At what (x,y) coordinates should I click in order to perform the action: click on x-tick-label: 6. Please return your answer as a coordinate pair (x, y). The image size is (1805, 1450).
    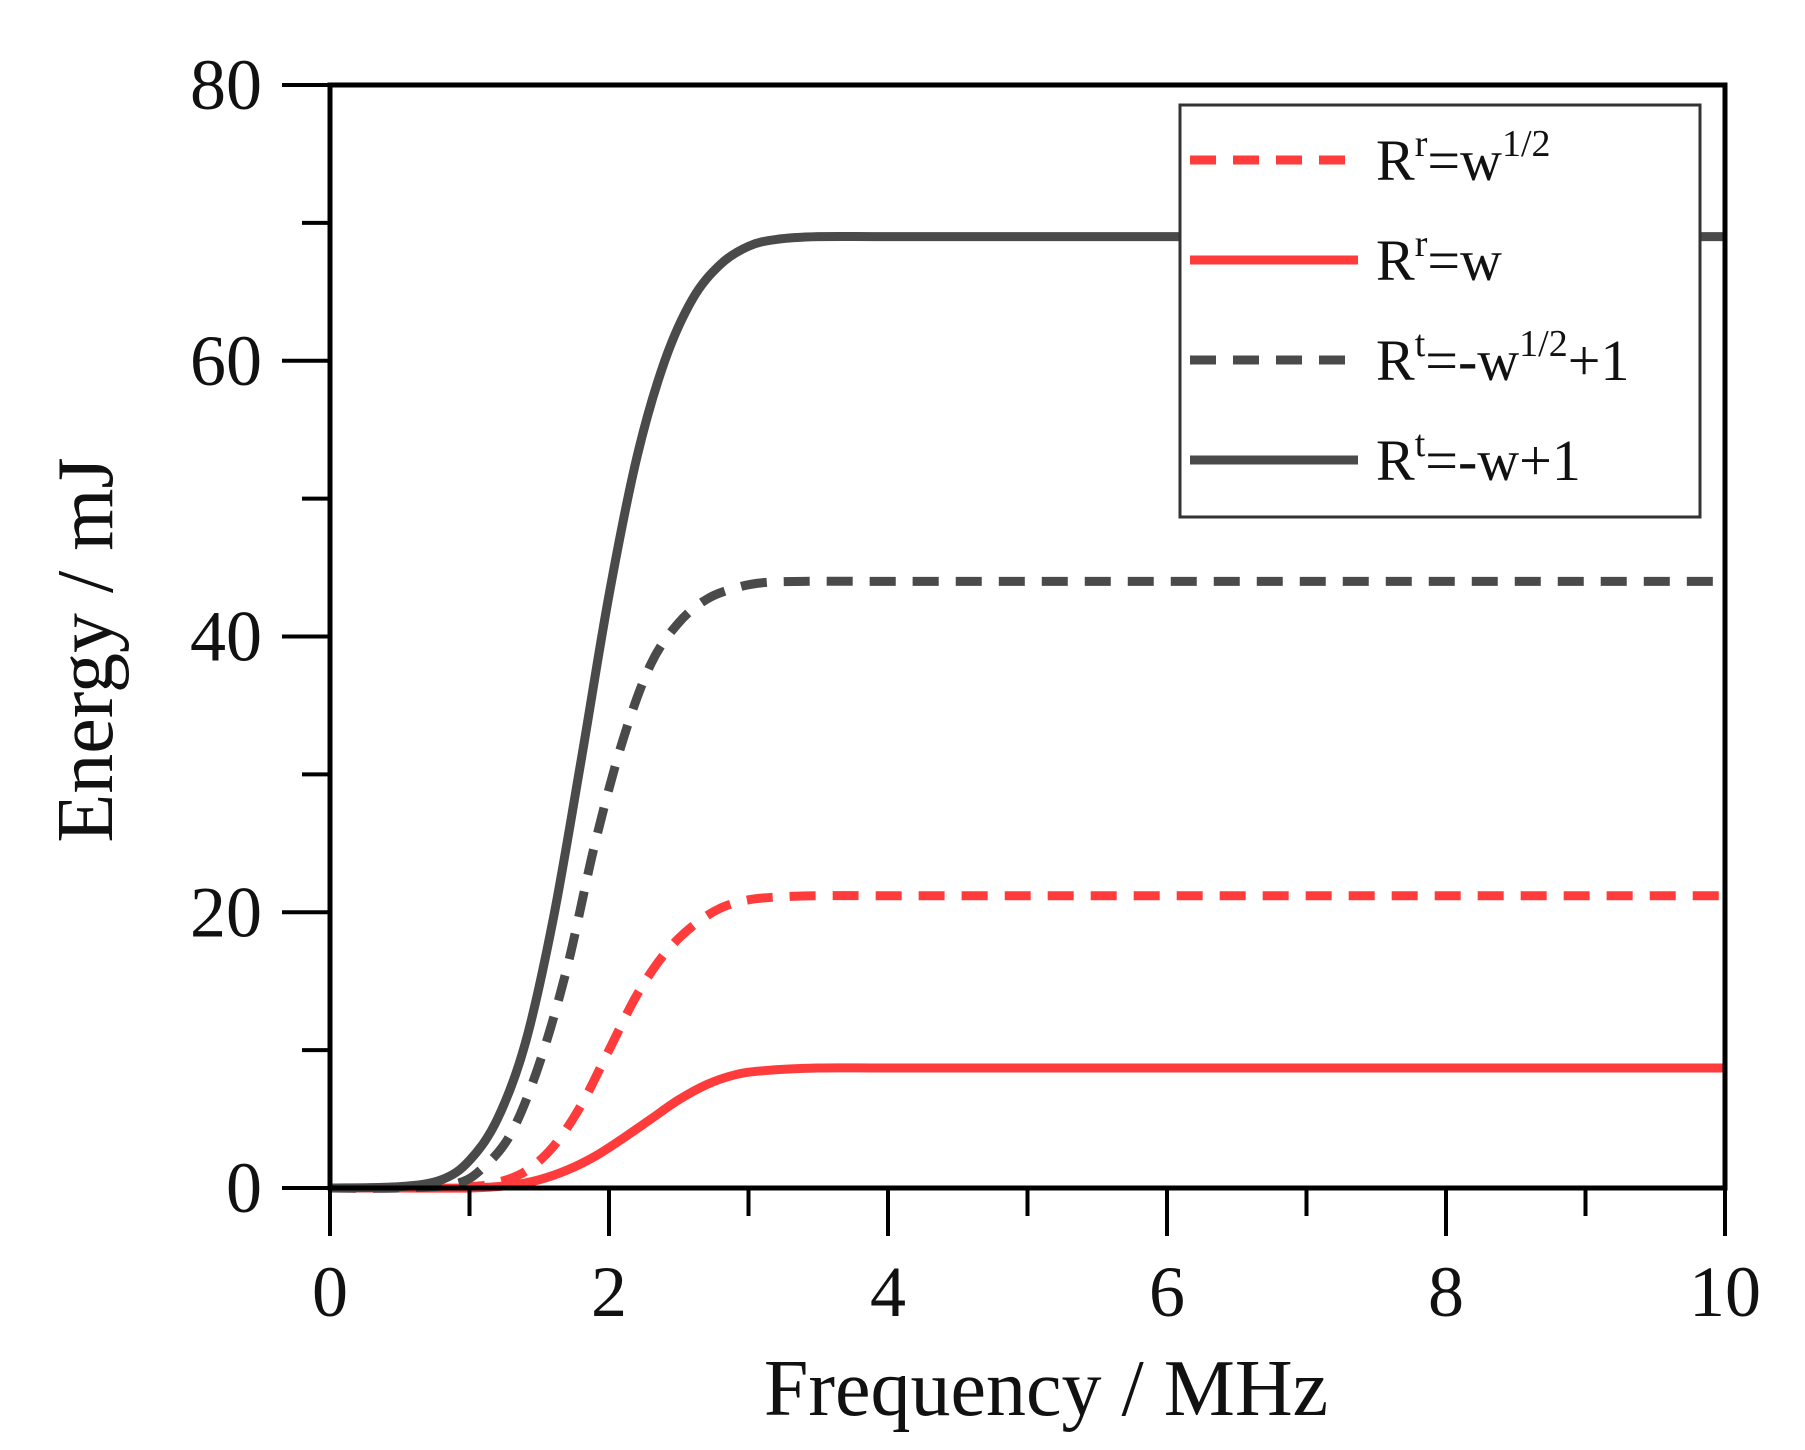
    Looking at the image, I should click on (1167, 1292).